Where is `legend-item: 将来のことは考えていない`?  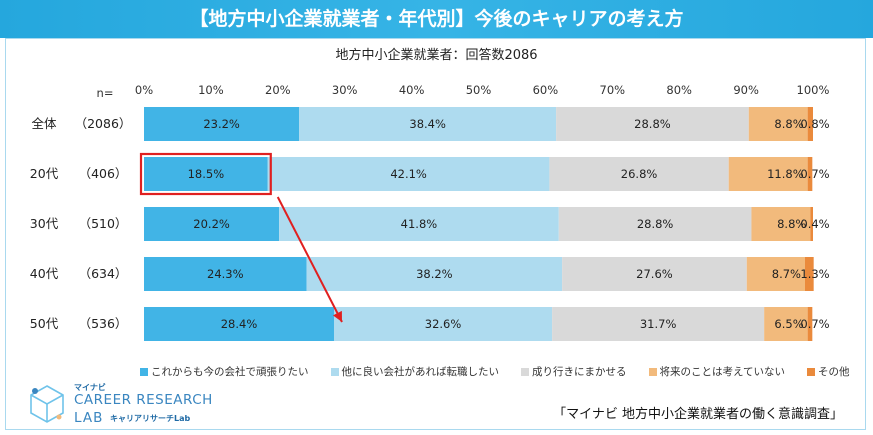 legend-item: 将来のことは考えていない is located at coordinates (716, 371).